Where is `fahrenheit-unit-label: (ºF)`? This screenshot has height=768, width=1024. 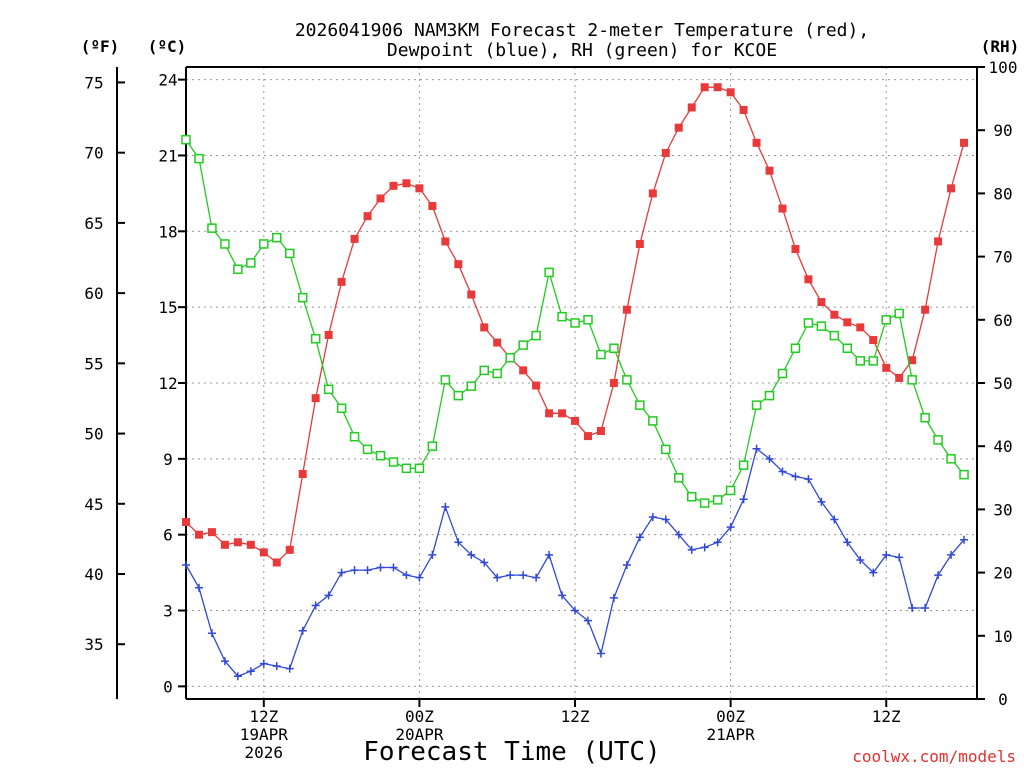
fahrenheit-unit-label: (ºF) is located at coordinates (100, 46).